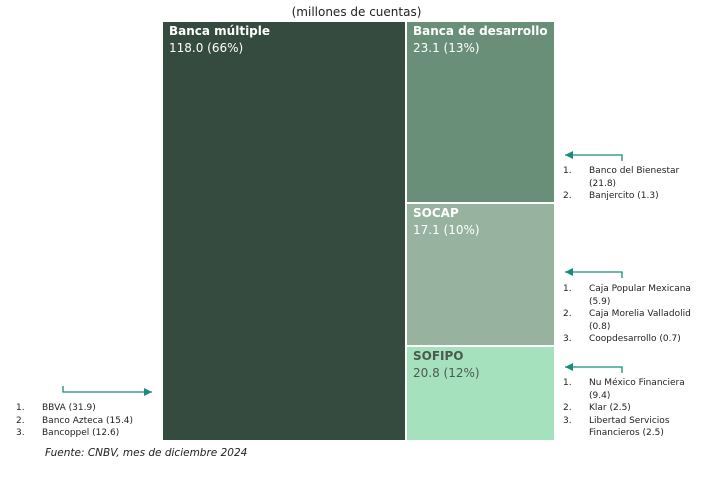  What do you see at coordinates (56, 408) in the screenshot?
I see `list-item: 1. BBVA (31.9)` at bounding box center [56, 408].